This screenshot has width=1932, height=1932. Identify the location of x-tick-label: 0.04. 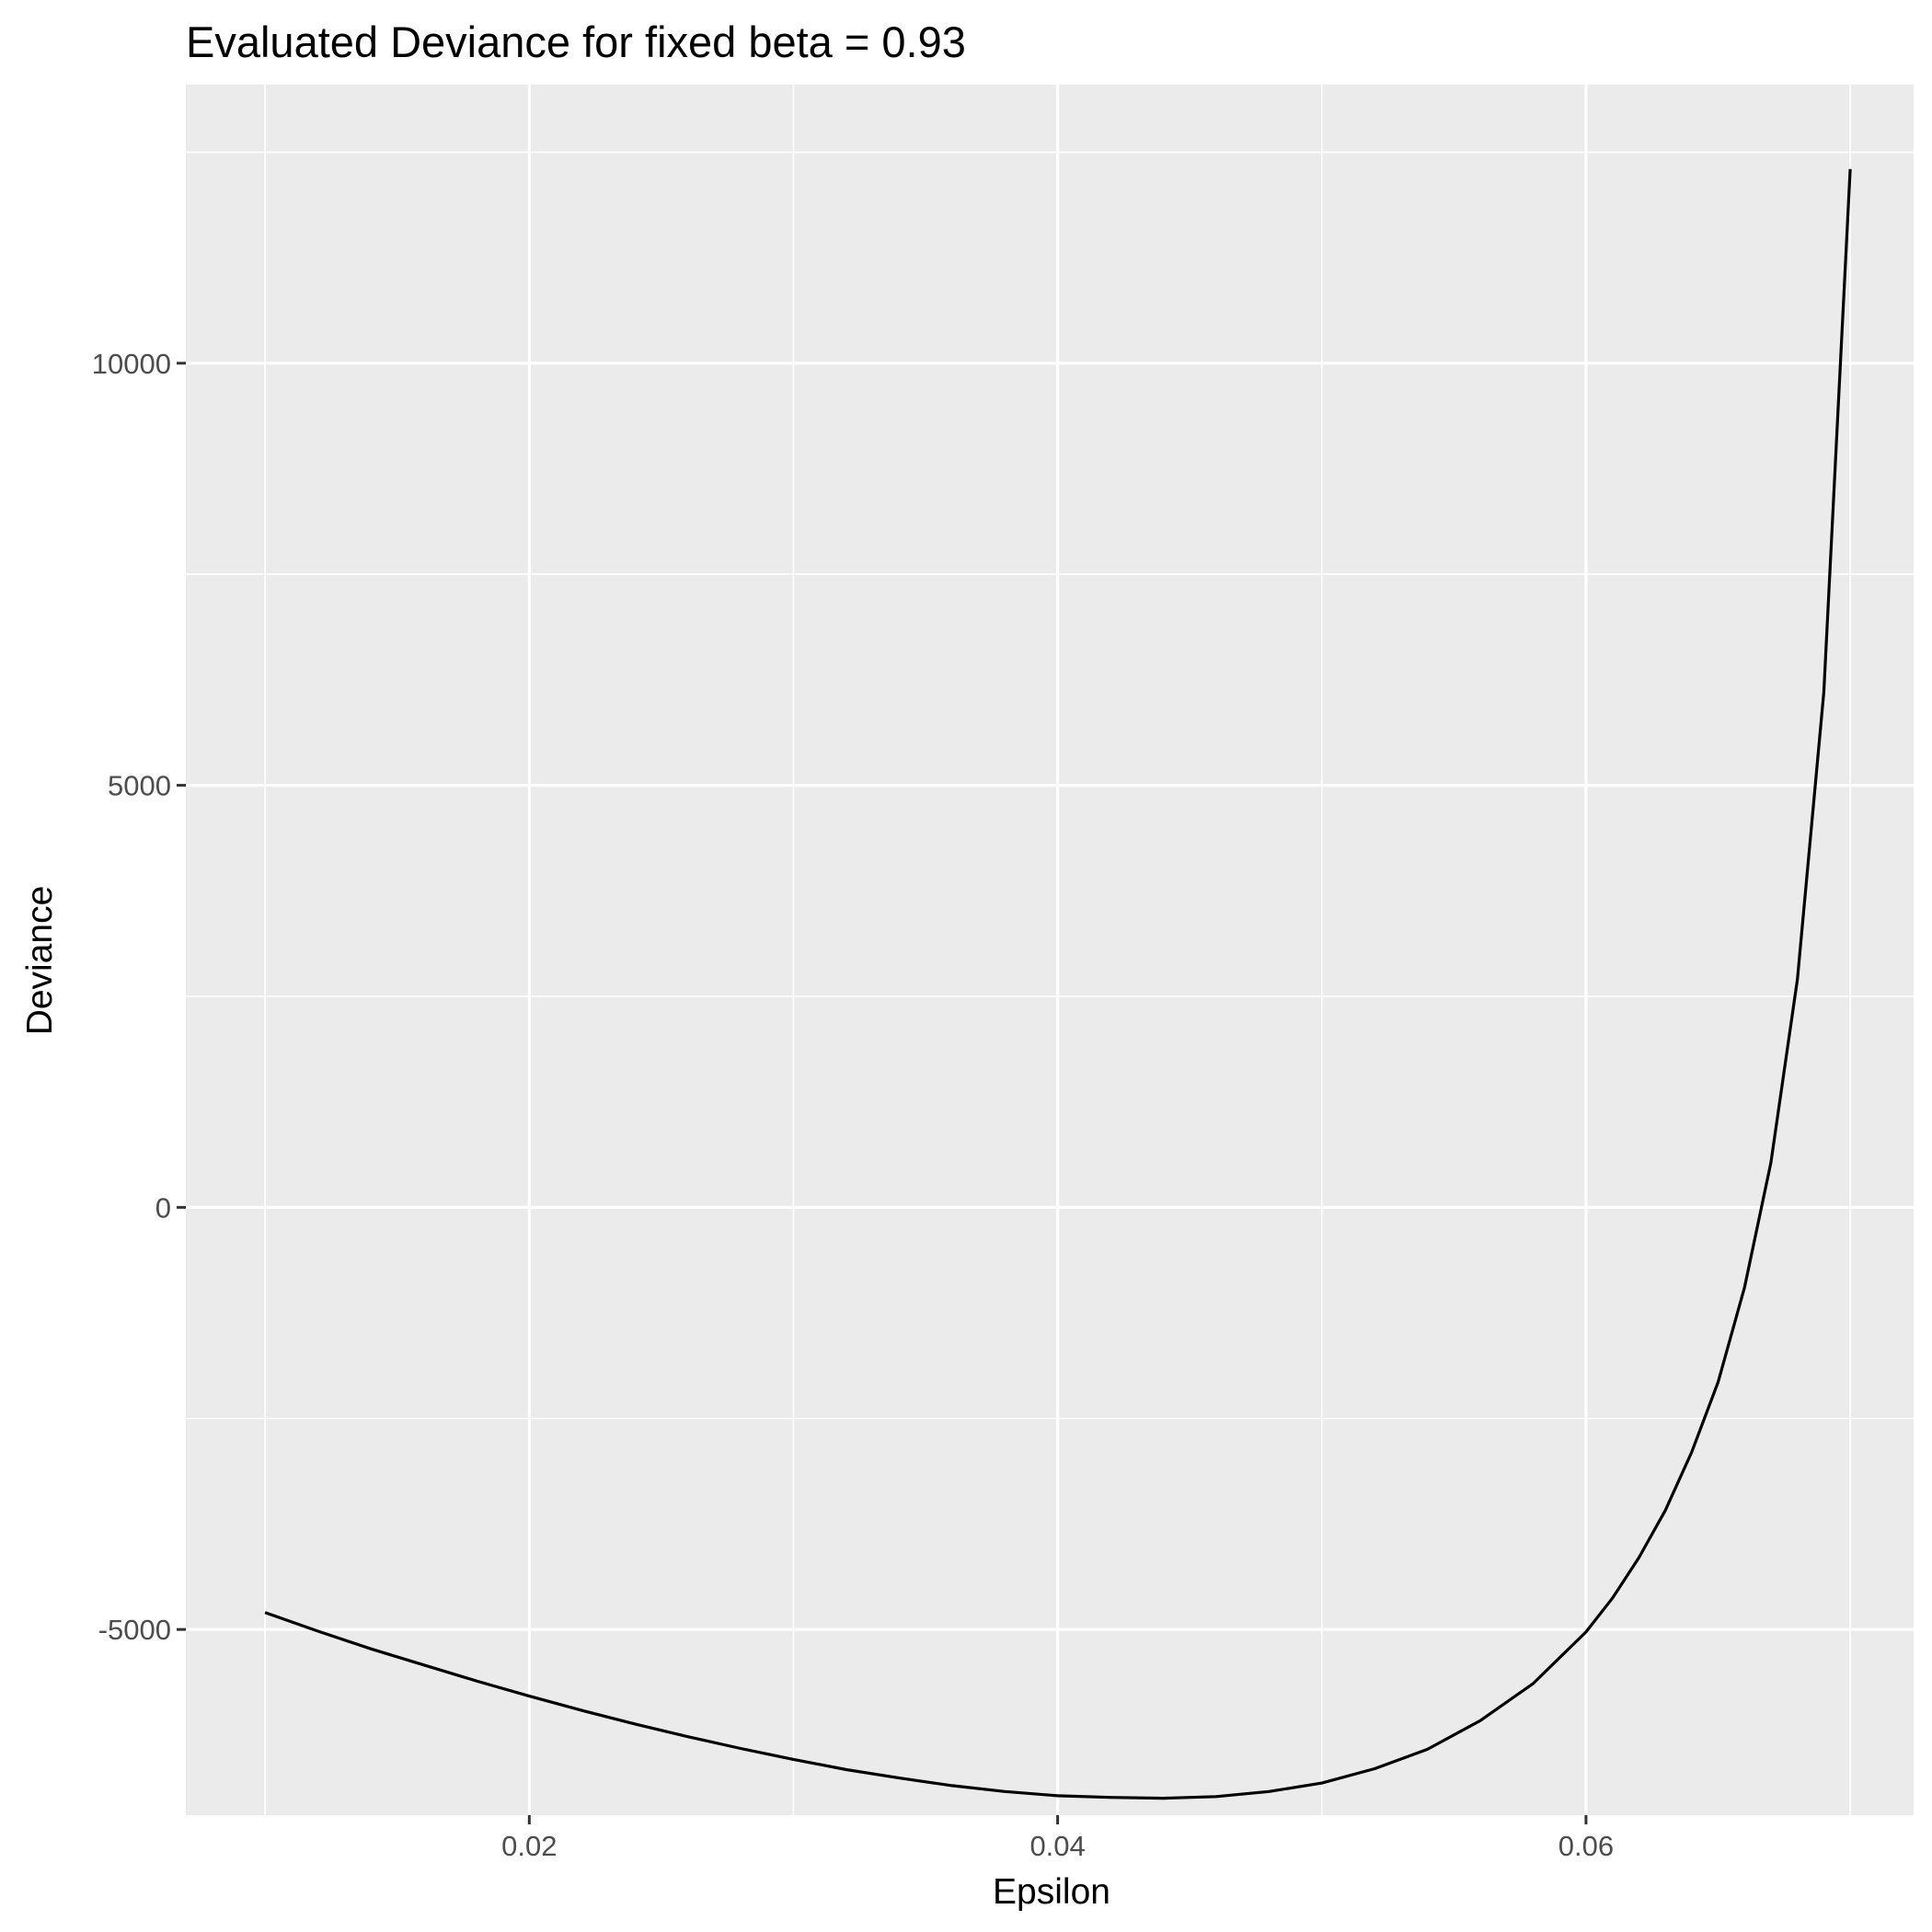
(1057, 1846).